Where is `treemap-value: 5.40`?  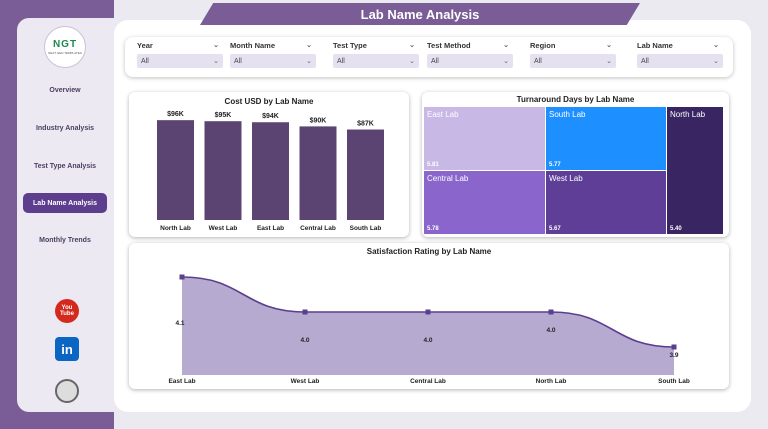
treemap-value: 5.40 is located at coordinates (676, 229).